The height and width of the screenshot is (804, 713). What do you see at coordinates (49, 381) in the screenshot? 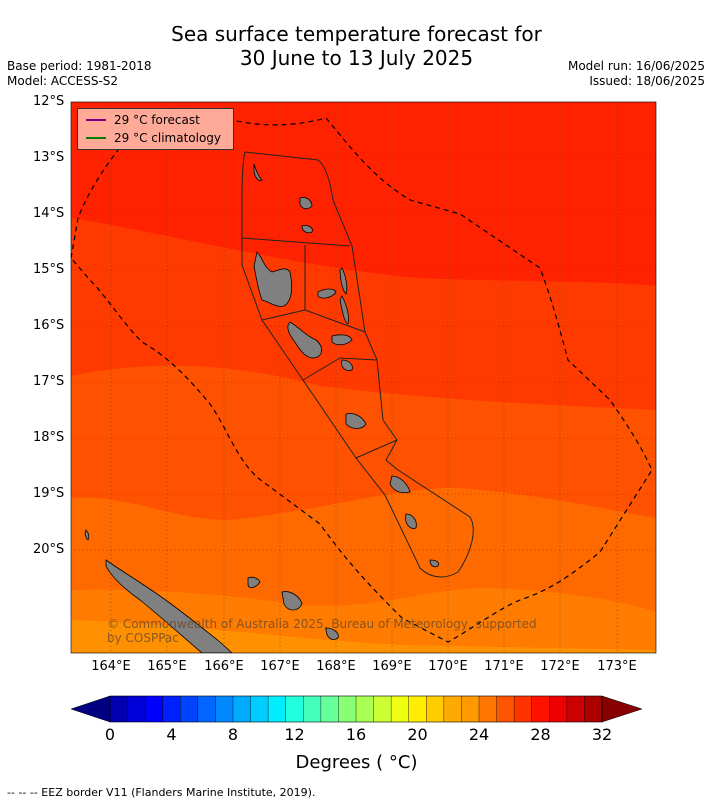
I see `lat-label: 17°S` at bounding box center [49, 381].